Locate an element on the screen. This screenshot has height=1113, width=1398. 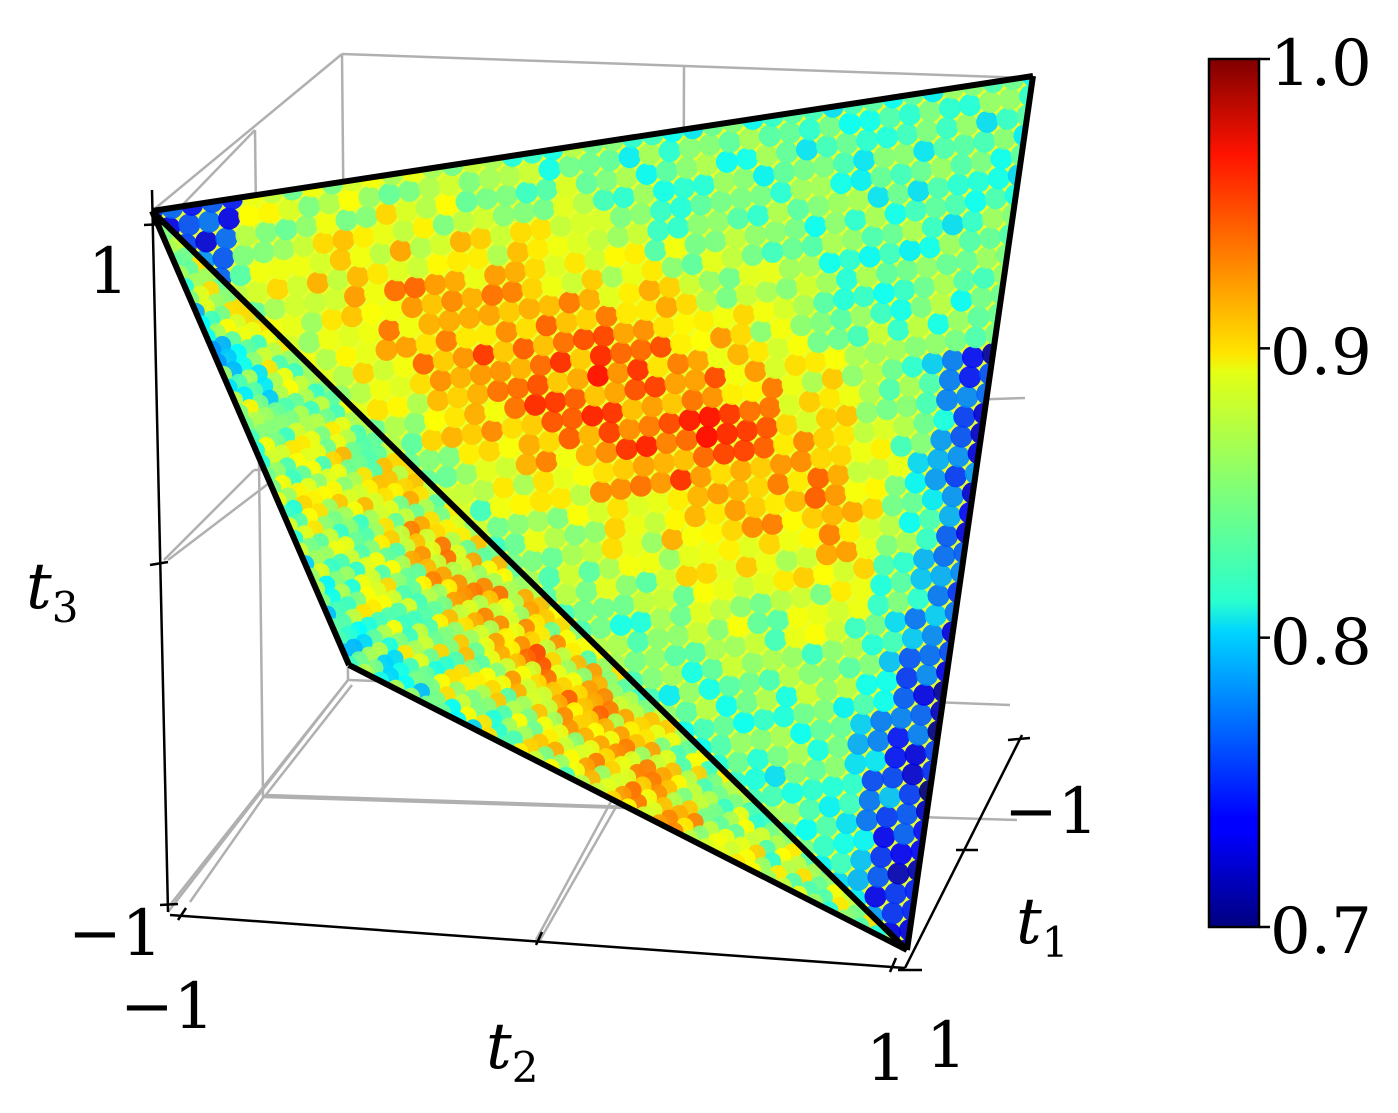
colorbar-ticks is located at coordinates (1264, 493).